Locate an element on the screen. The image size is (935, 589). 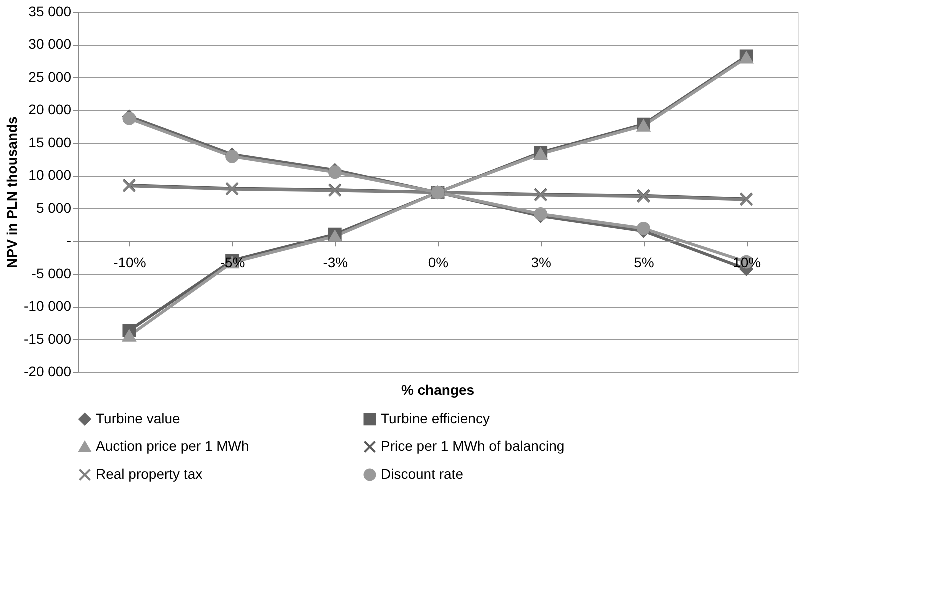
legend-label: Price per 1 MWh of balancing is located at coordinates (473, 446).